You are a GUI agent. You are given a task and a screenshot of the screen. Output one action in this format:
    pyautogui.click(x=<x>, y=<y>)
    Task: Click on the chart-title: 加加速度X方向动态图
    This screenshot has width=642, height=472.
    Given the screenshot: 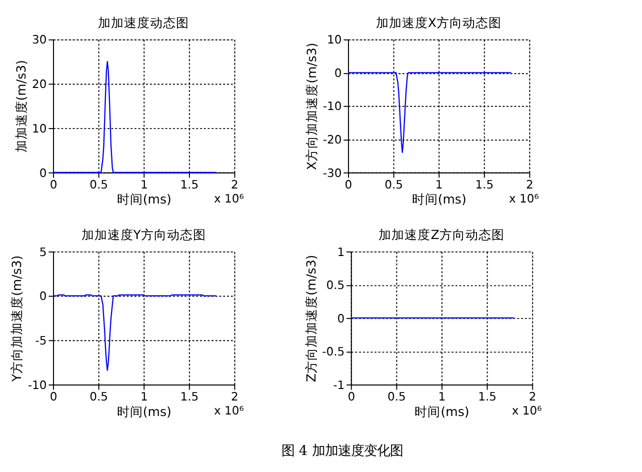 What is the action you would take?
    pyautogui.click(x=439, y=22)
    